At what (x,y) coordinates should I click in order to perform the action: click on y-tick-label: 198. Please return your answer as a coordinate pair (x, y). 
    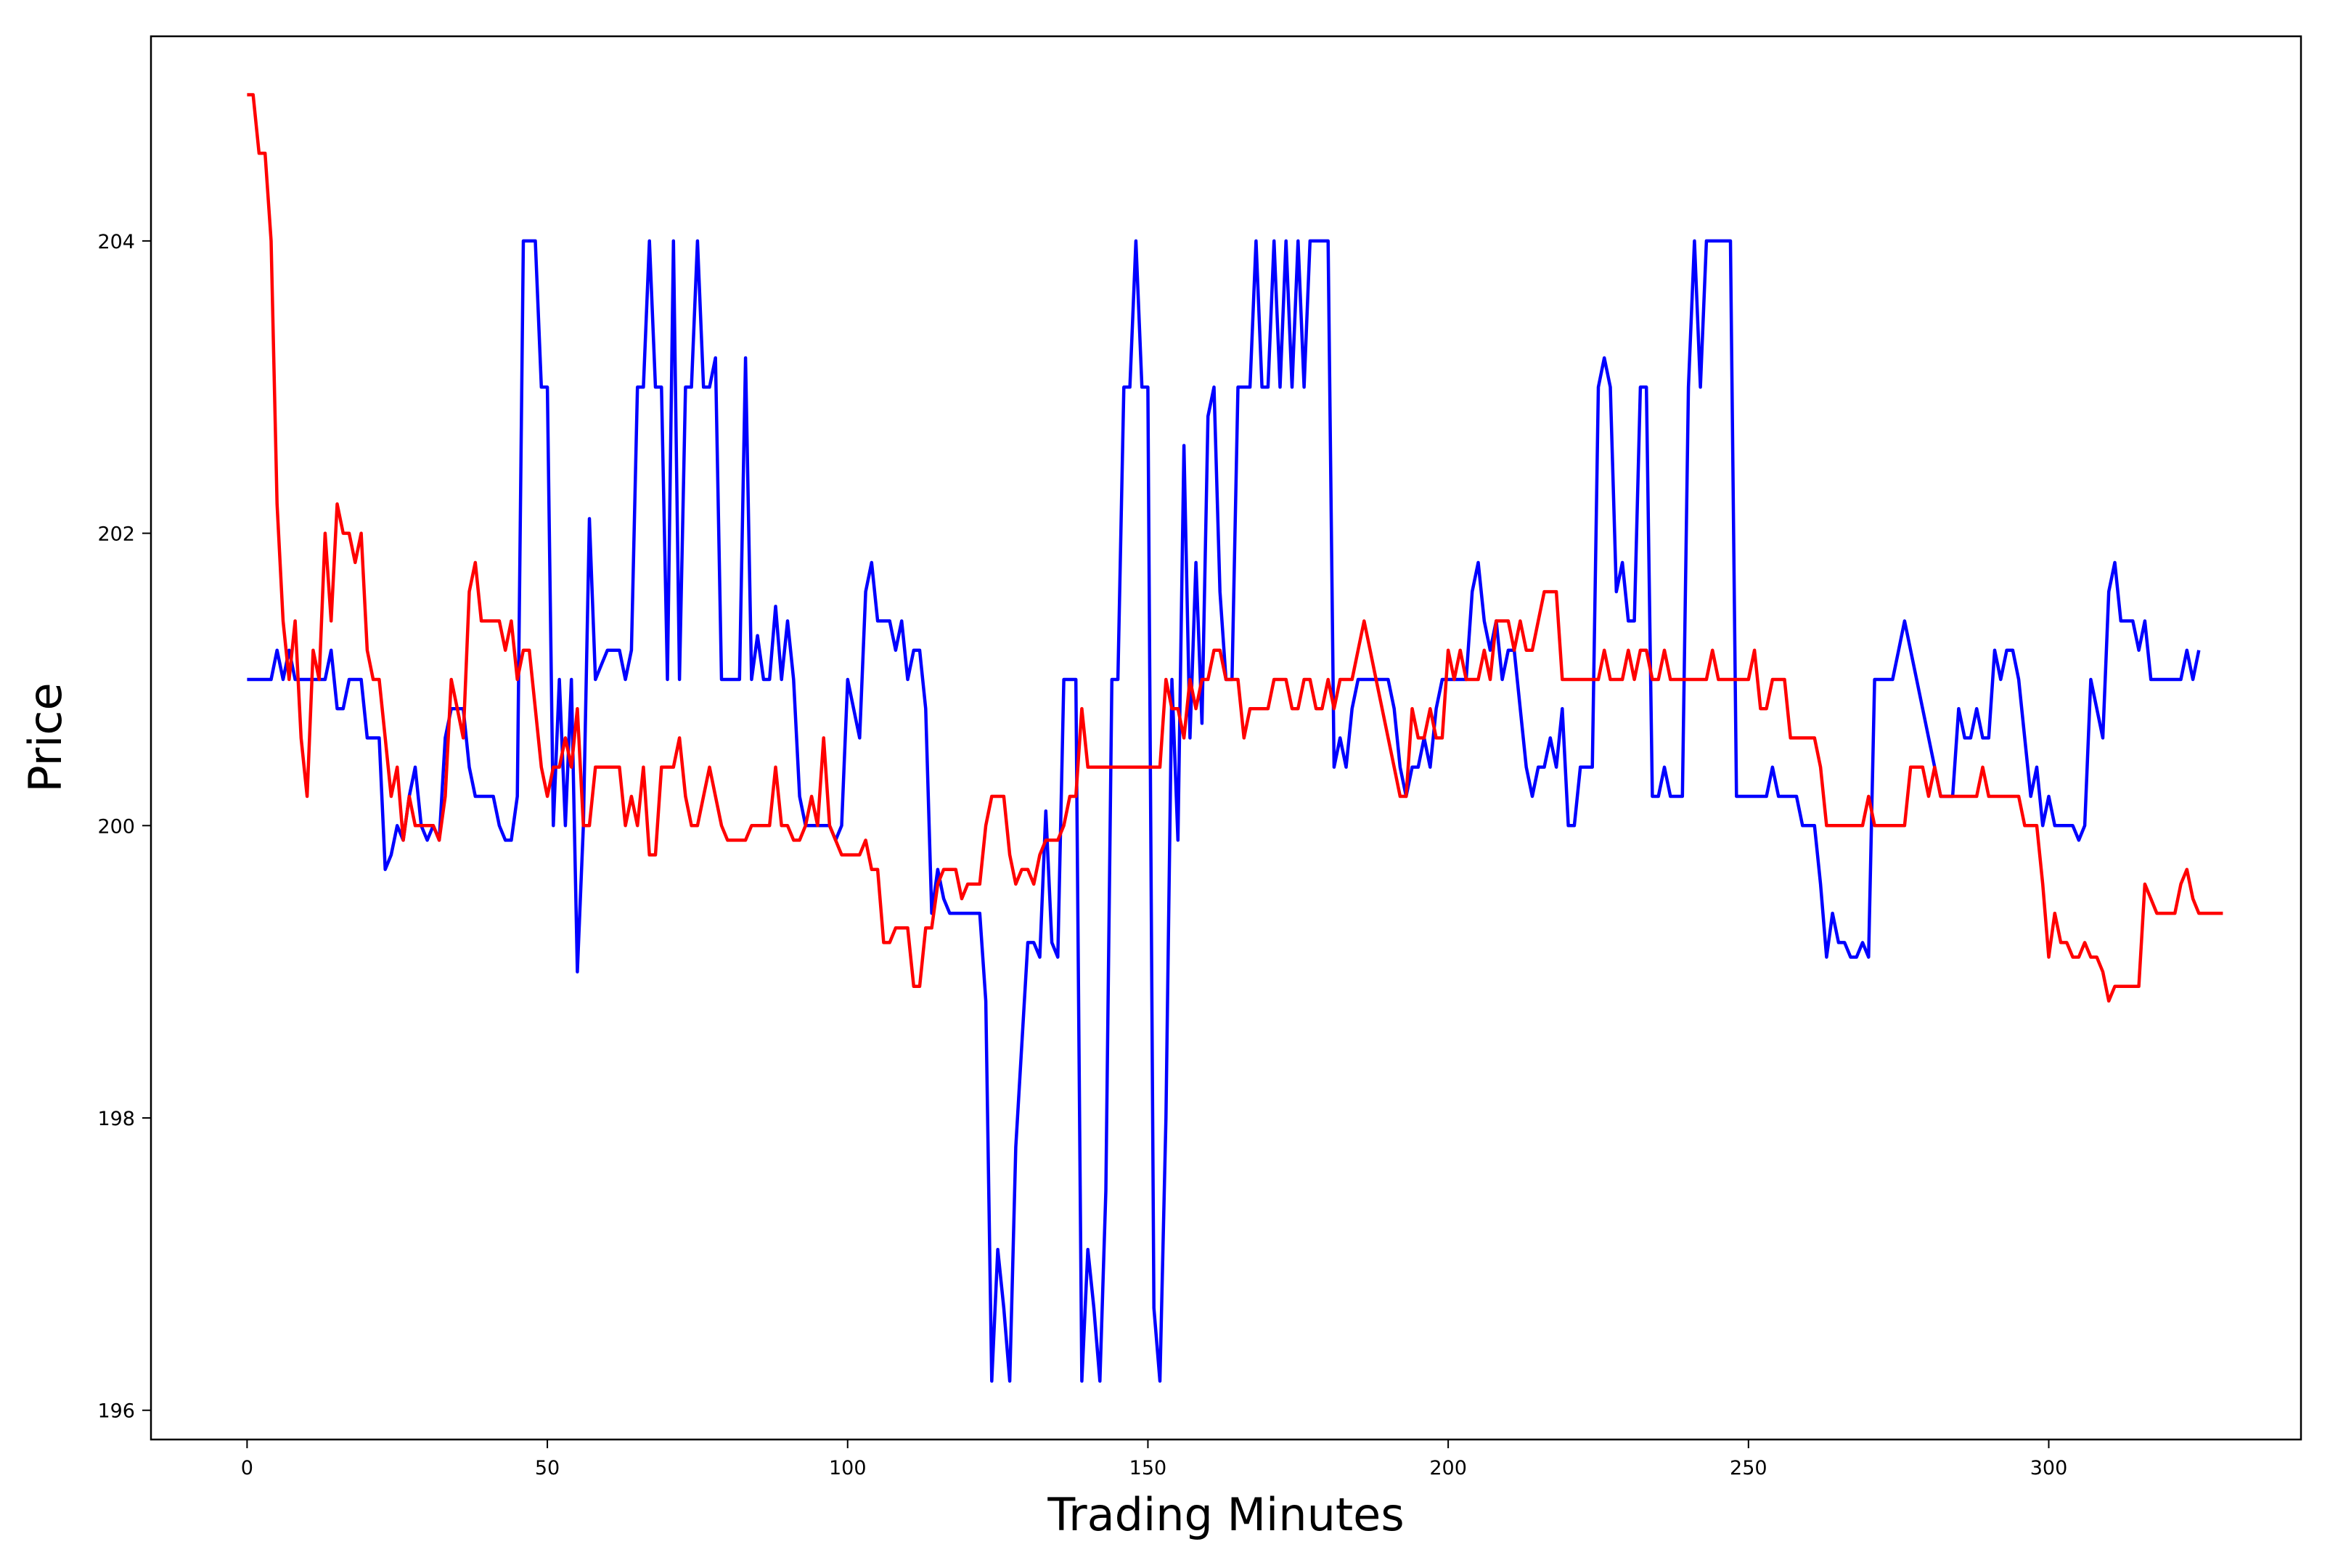
    Looking at the image, I should click on (116, 1119).